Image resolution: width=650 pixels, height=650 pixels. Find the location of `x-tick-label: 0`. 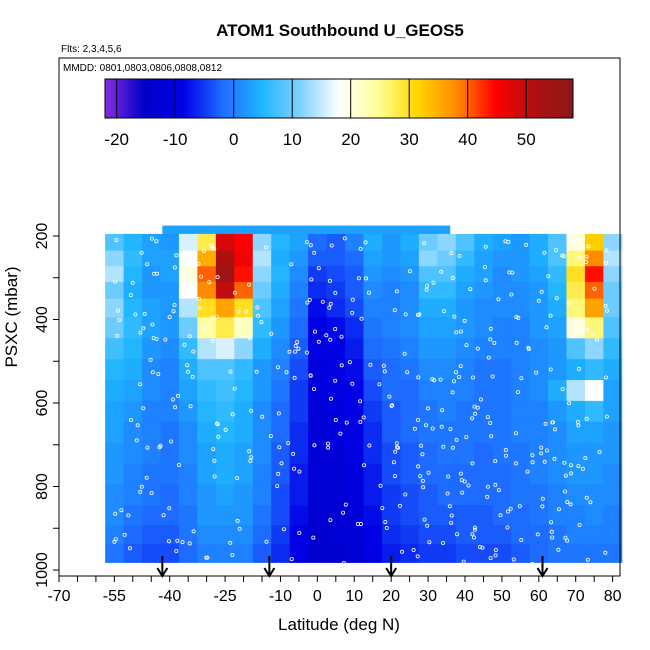

x-tick-label: 0 is located at coordinates (317, 596).